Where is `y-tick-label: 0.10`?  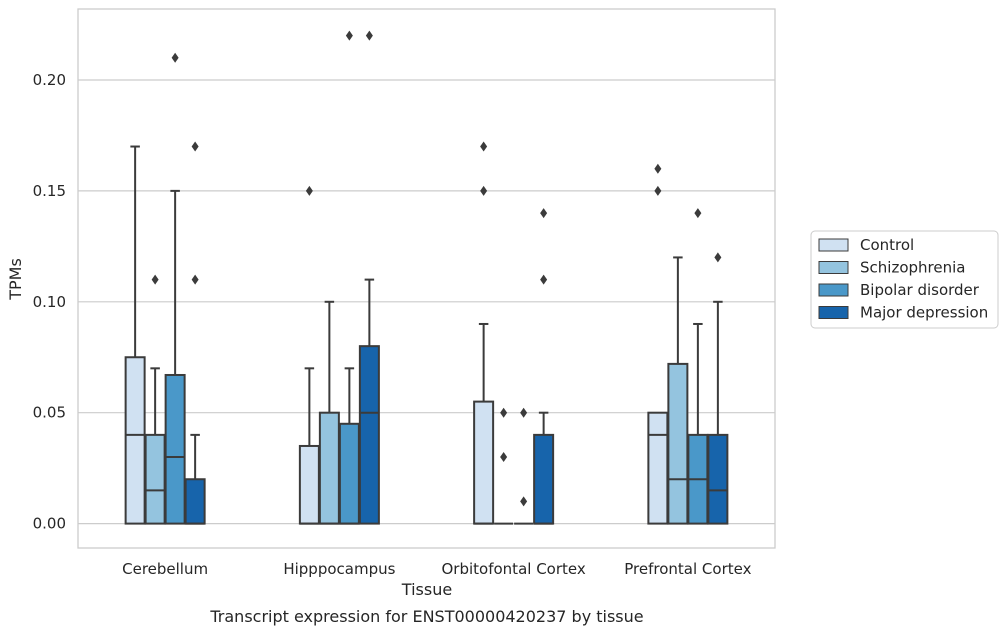
y-tick-label: 0.10 is located at coordinates (49, 302).